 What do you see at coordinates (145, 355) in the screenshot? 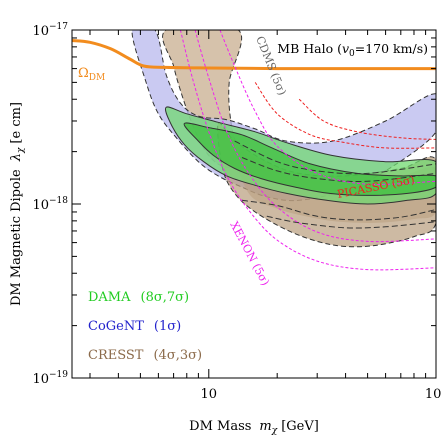
I see `legend-cresst: CRESST (4σ,3σ)` at bounding box center [145, 355].